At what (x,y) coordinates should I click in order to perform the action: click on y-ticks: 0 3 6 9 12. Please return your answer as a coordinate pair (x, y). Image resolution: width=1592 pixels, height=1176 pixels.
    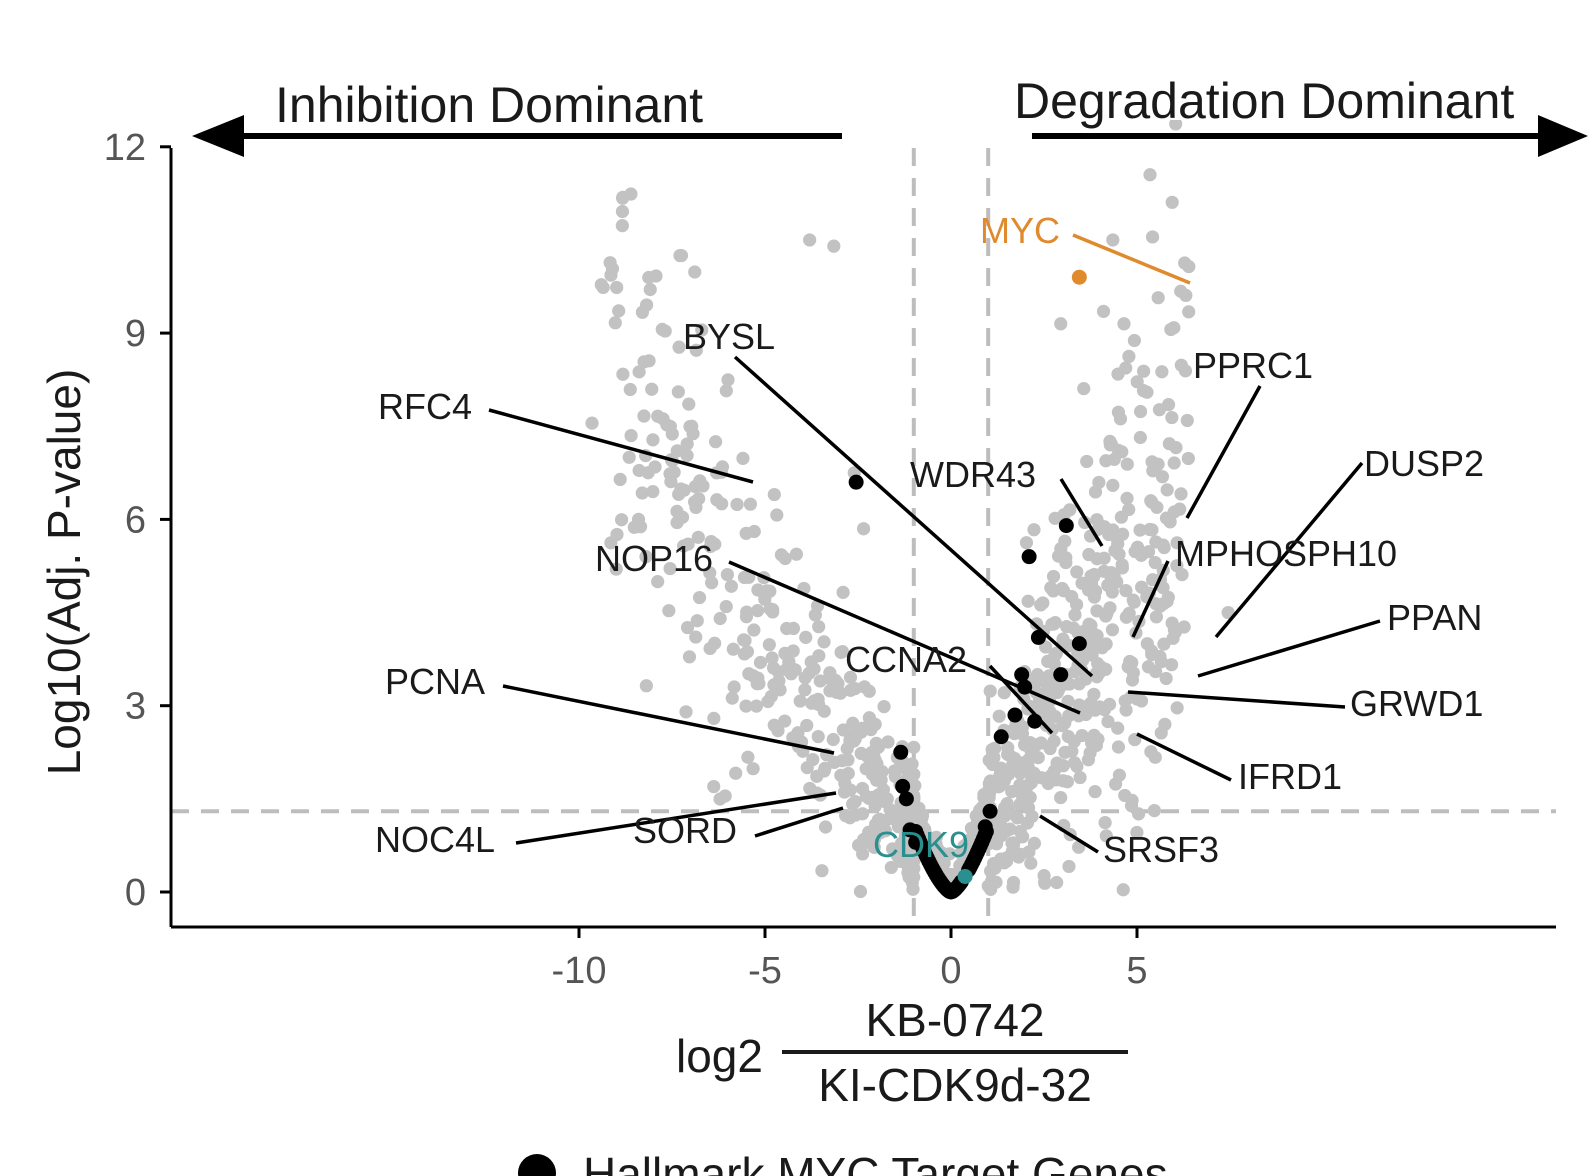
    Looking at the image, I should click on (137, 520).